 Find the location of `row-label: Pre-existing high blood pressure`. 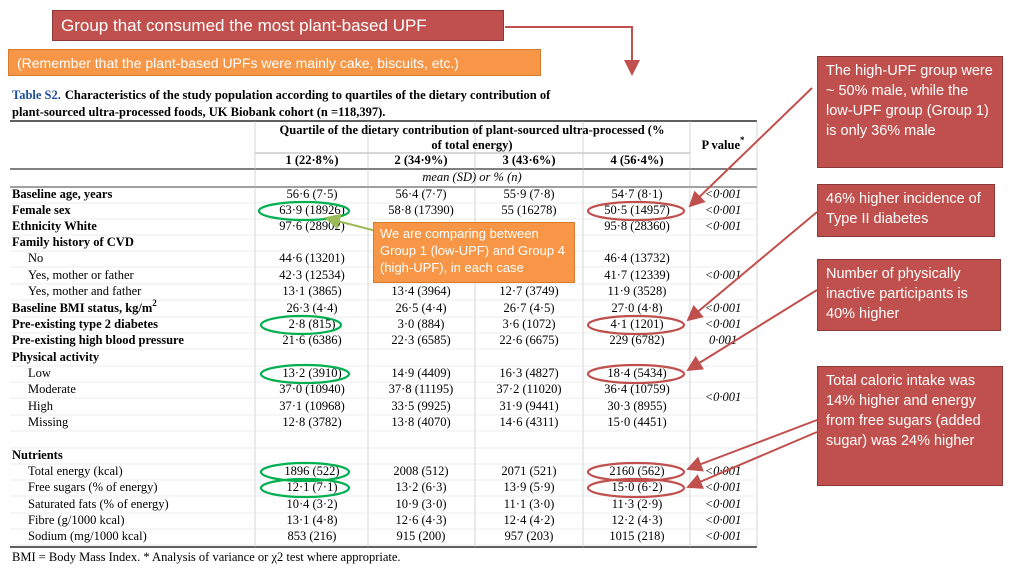

row-label: Pre-existing high blood pressure is located at coordinates (98, 340).